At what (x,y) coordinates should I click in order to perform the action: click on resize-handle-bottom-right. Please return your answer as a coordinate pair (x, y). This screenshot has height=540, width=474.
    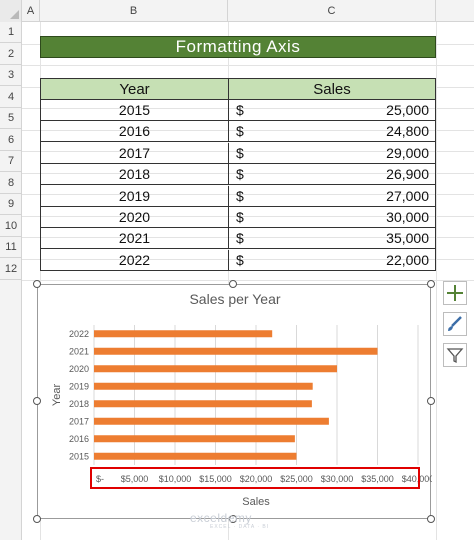
    Looking at the image, I should click on (431, 519).